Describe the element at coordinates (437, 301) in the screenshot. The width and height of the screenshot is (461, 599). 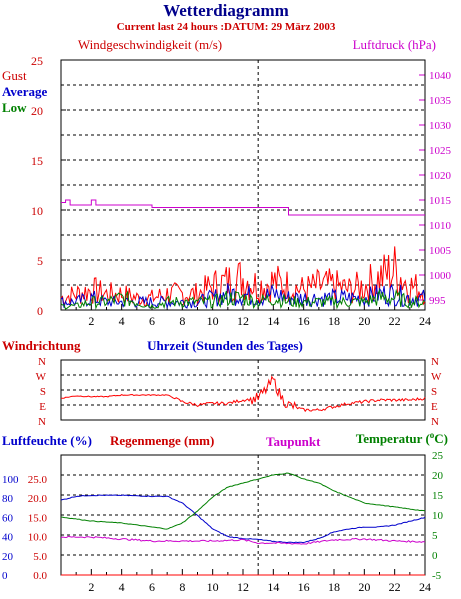
I see `pressure-tick-label: 995` at that location.